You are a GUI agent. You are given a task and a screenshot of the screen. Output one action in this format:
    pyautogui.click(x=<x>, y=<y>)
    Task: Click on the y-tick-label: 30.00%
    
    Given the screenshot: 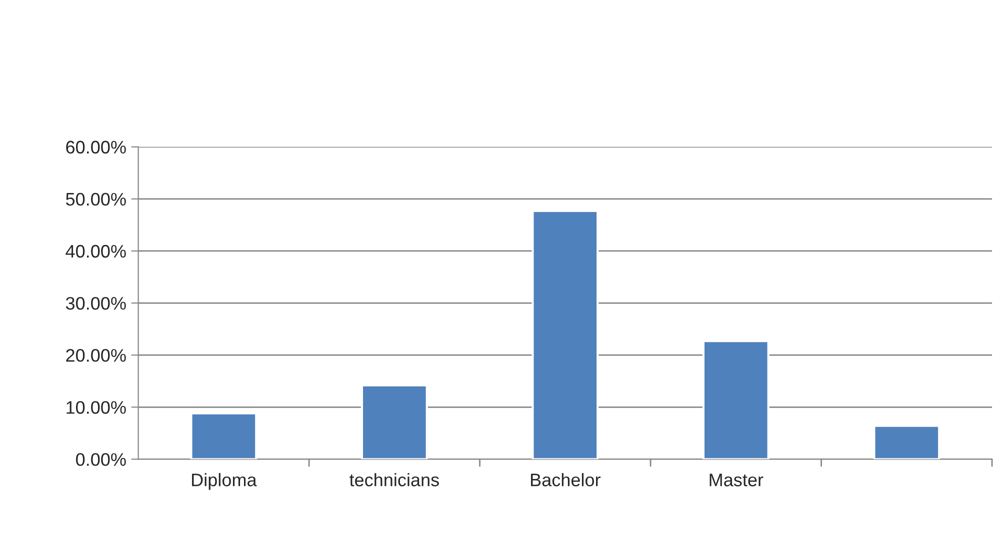 What is the action you would take?
    pyautogui.click(x=96, y=303)
    